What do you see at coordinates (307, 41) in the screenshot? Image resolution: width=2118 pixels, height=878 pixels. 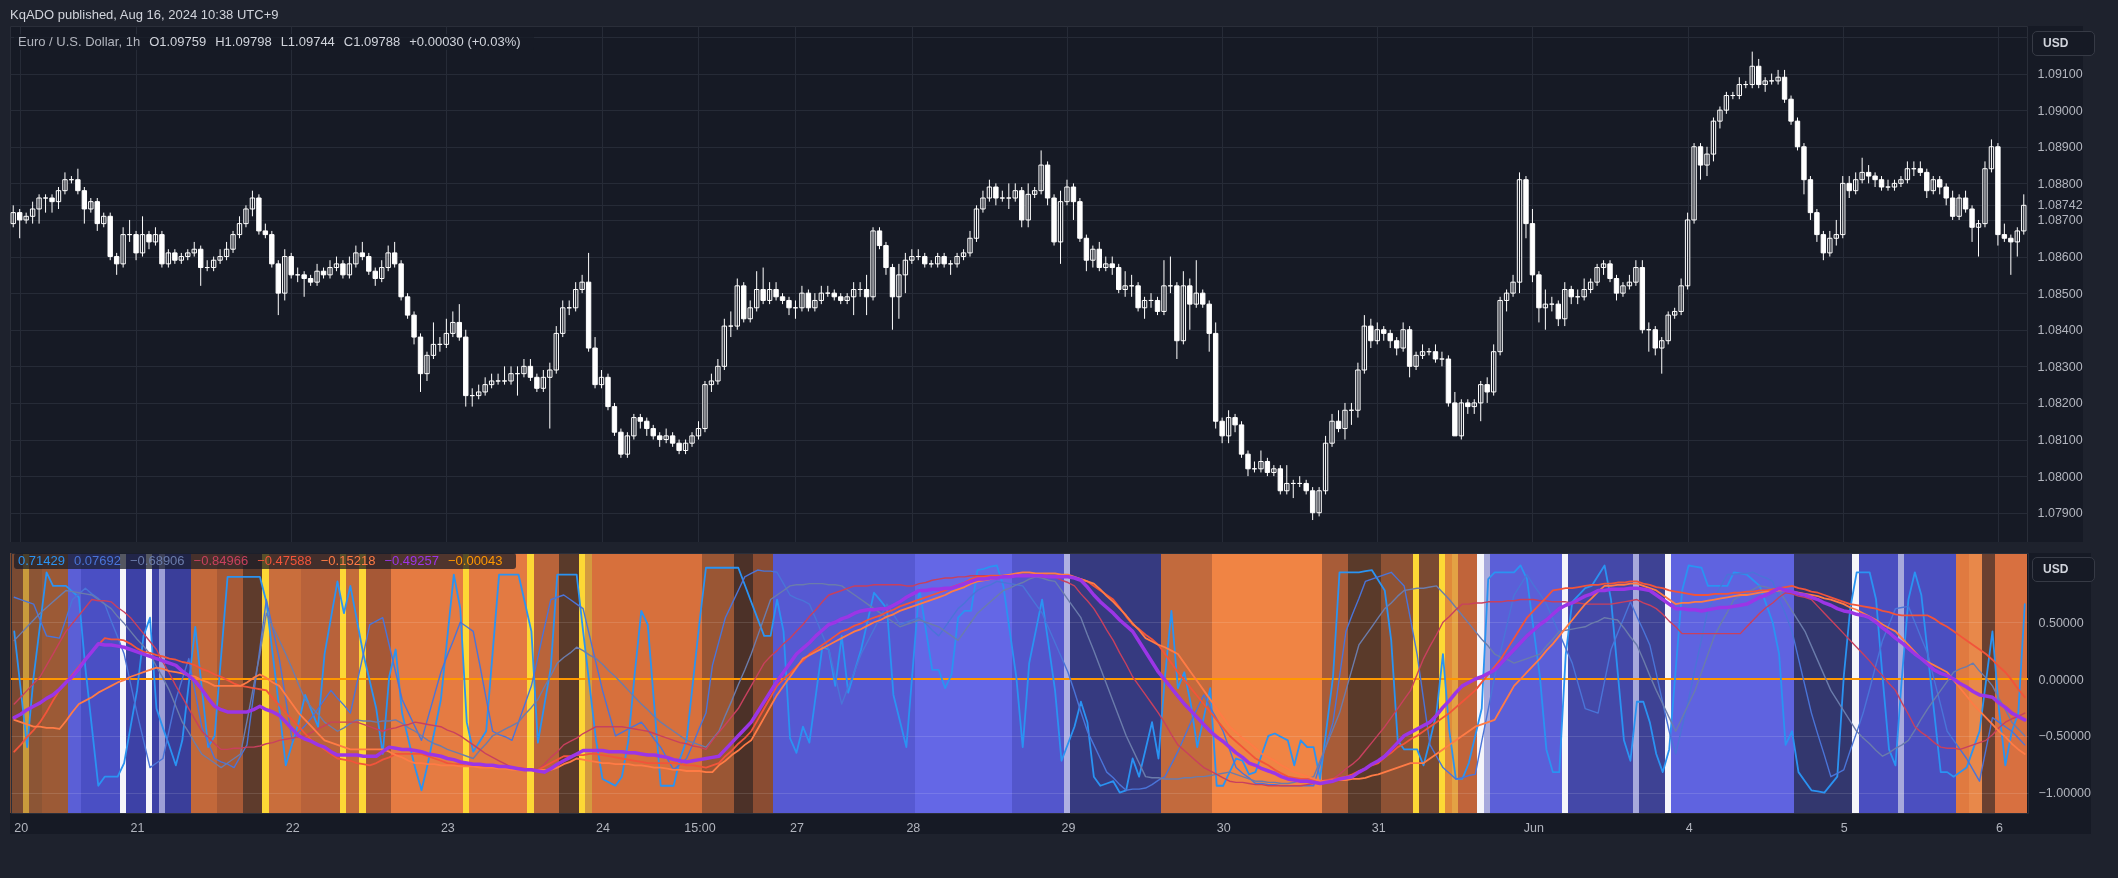 I see `annotation: L1.09744` at bounding box center [307, 41].